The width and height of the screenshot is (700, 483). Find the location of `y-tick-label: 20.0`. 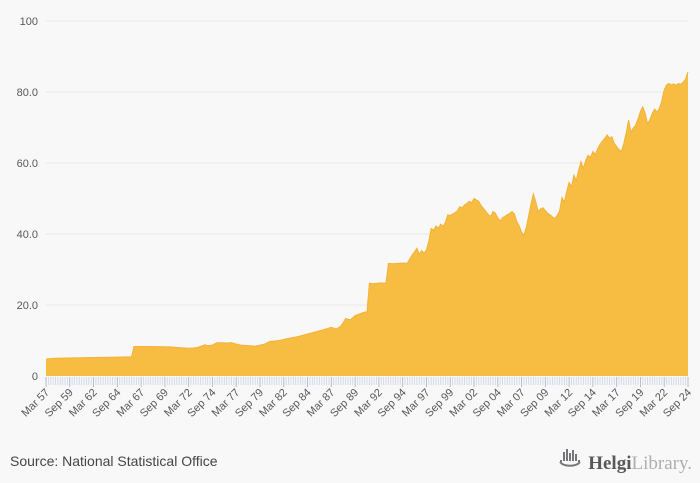

y-tick-label: 20.0 is located at coordinates (27, 306).